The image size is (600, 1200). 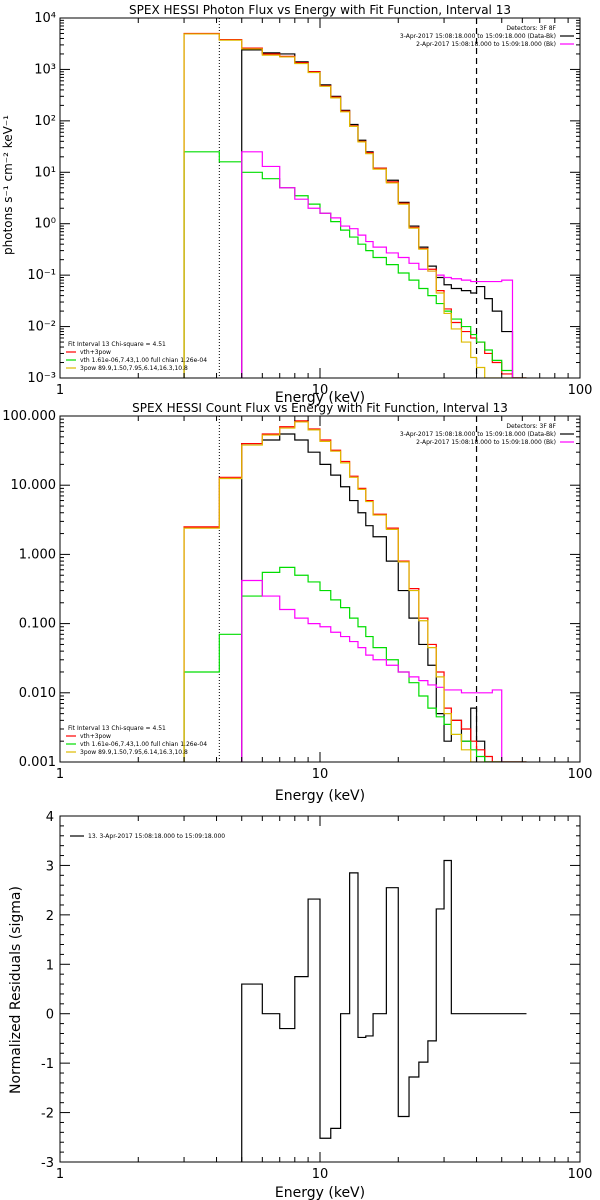 What do you see at coordinates (37, 762) in the screenshot?
I see `count-flux-y-tick-label: 0.001` at bounding box center [37, 762].